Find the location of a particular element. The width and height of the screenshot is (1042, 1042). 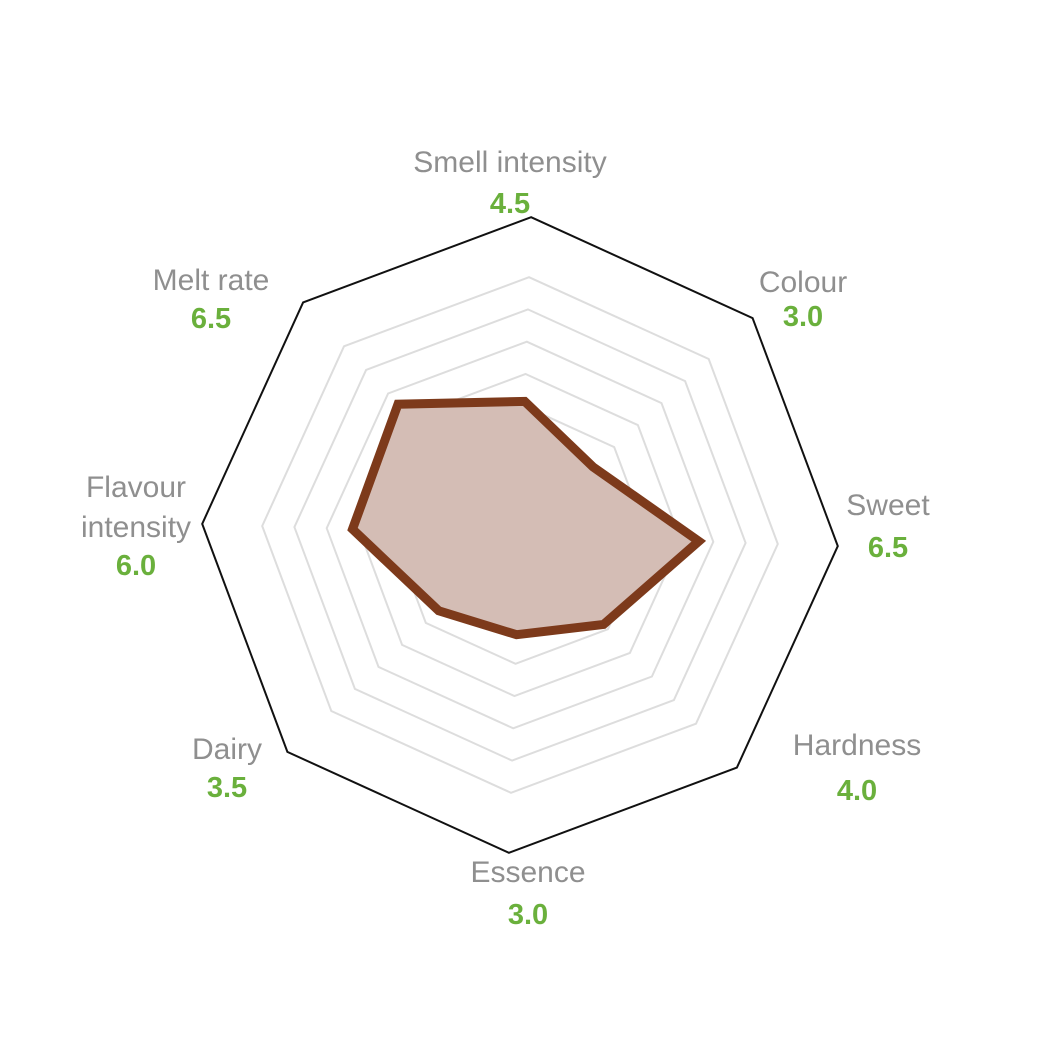

axis-label: Essence is located at coordinates (527, 872).